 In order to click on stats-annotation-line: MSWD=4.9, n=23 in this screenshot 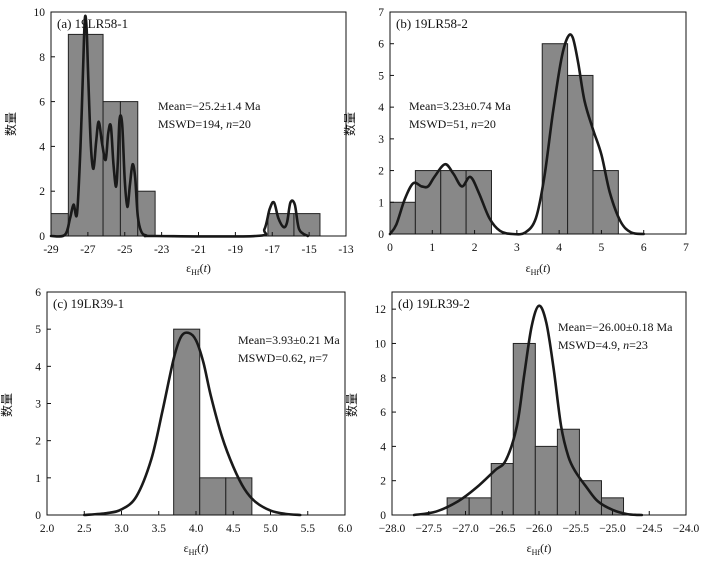, I will do `click(603, 345)`.